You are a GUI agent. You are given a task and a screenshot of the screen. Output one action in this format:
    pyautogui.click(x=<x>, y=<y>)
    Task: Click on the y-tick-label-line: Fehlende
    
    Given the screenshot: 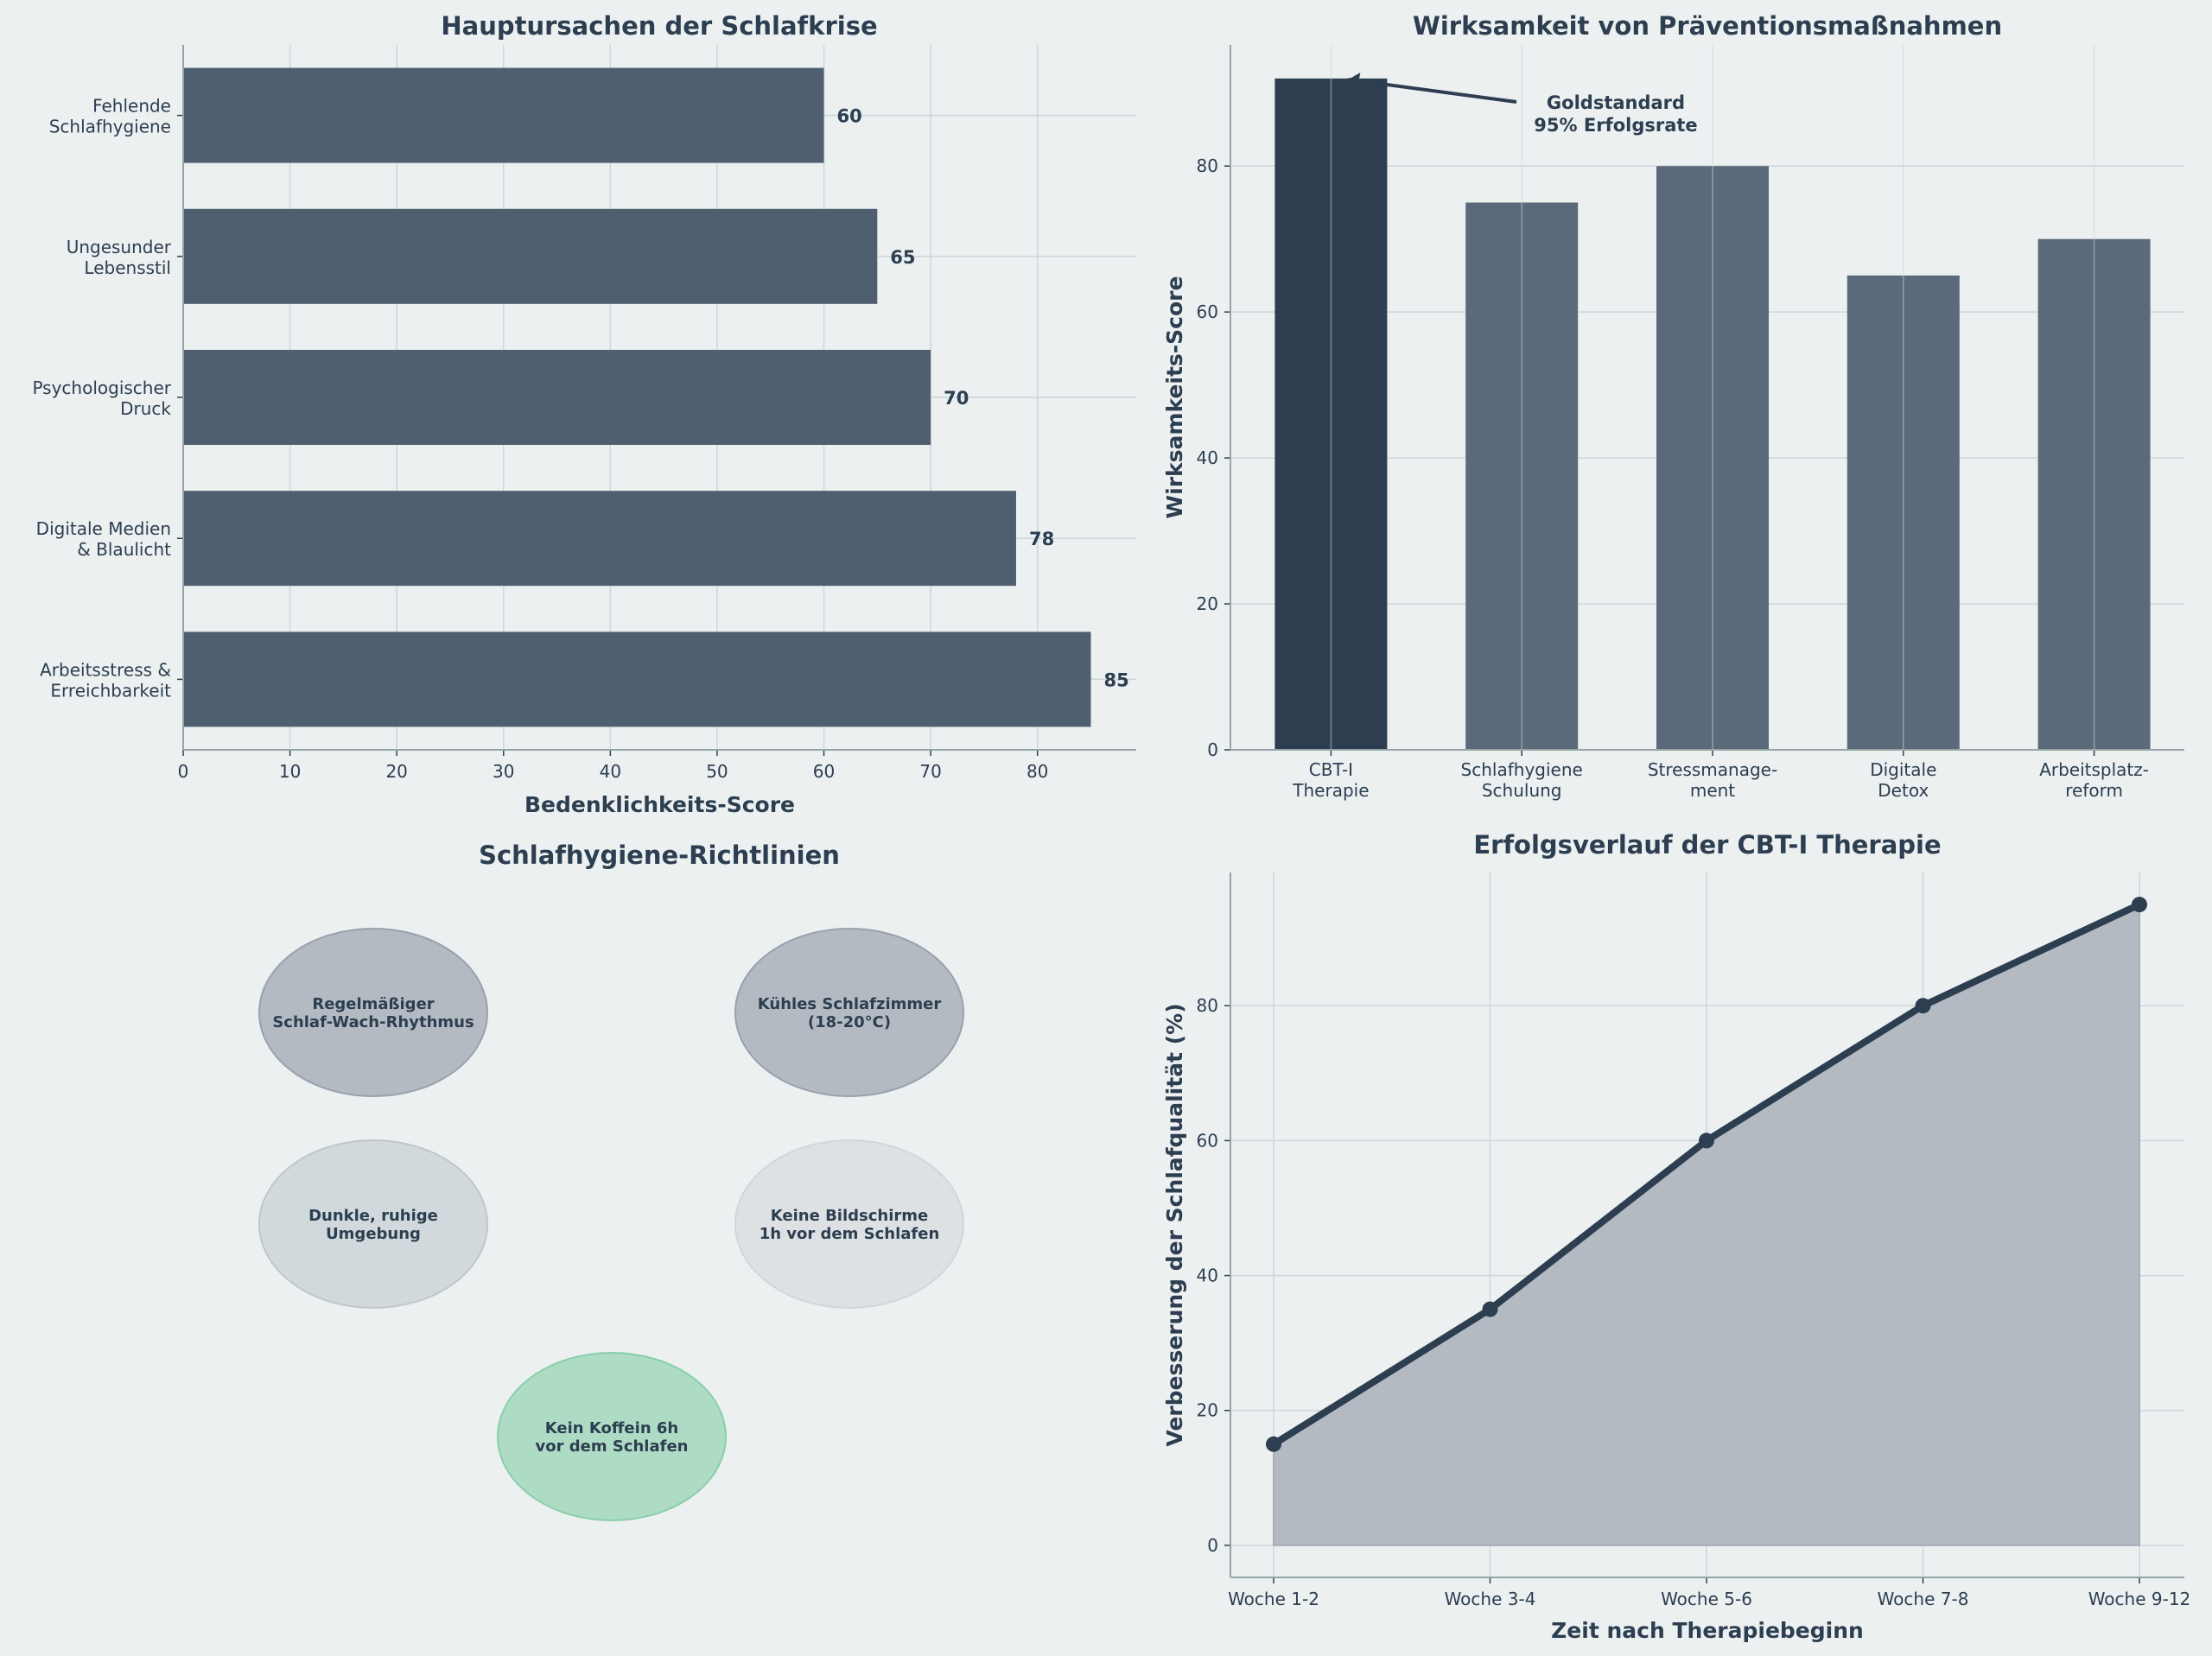 What is the action you would take?
    pyautogui.click(x=131, y=106)
    